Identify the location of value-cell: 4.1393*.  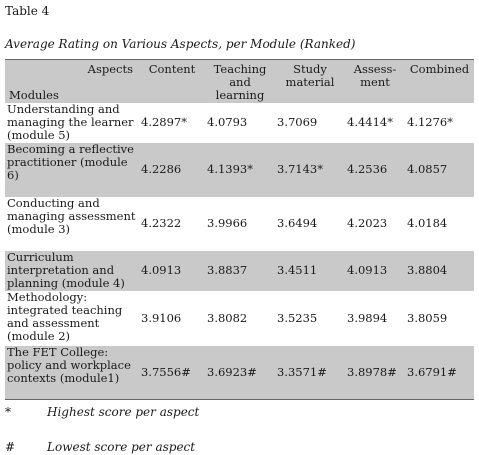
(240, 169).